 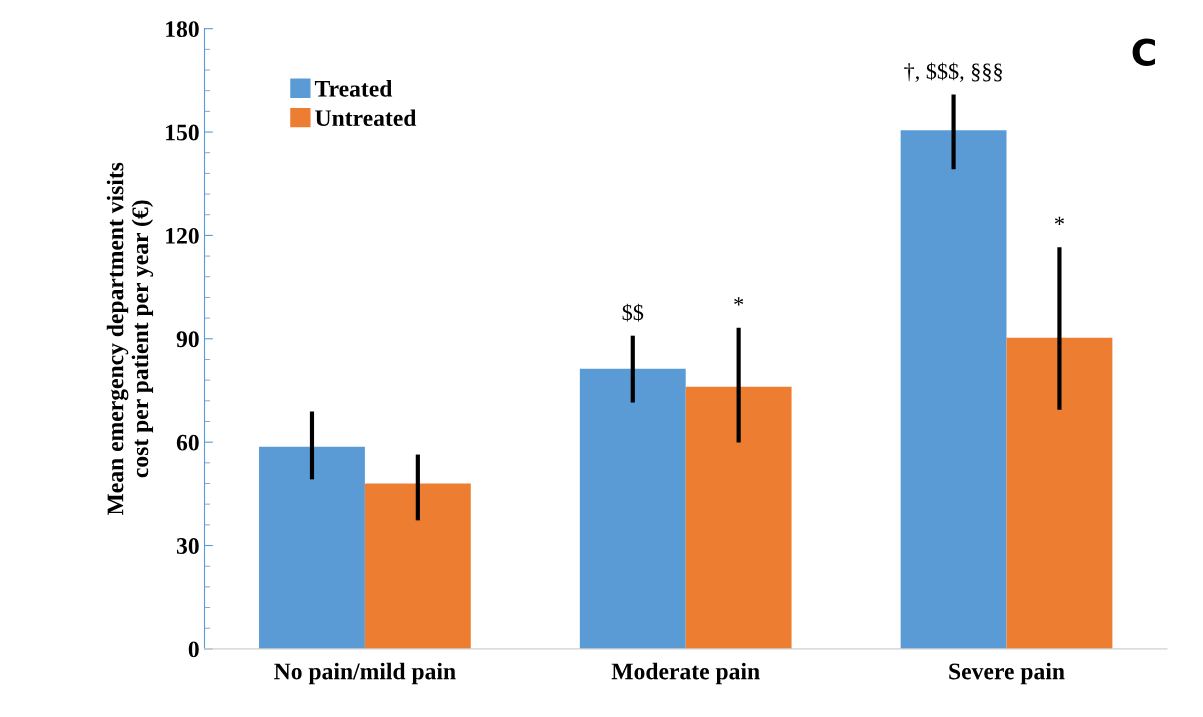 I want to click on x-tick-label: Moderate pain, so click(x=685, y=673).